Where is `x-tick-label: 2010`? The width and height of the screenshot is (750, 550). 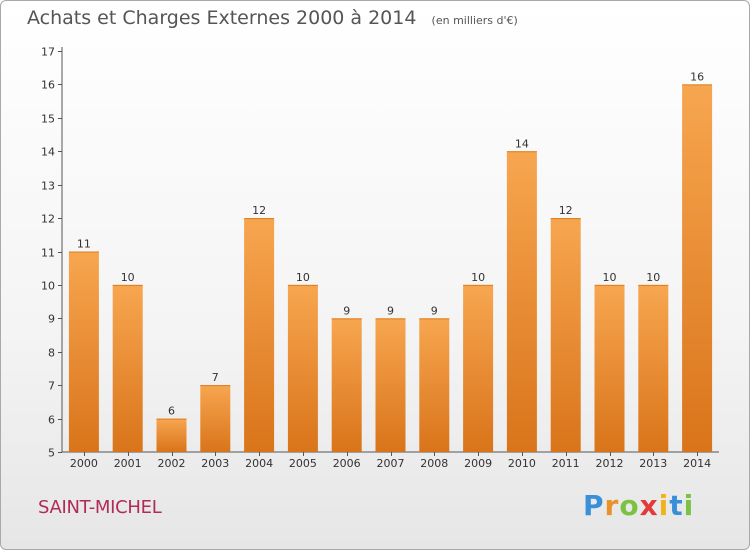
x-tick-label: 2010 is located at coordinates (522, 463).